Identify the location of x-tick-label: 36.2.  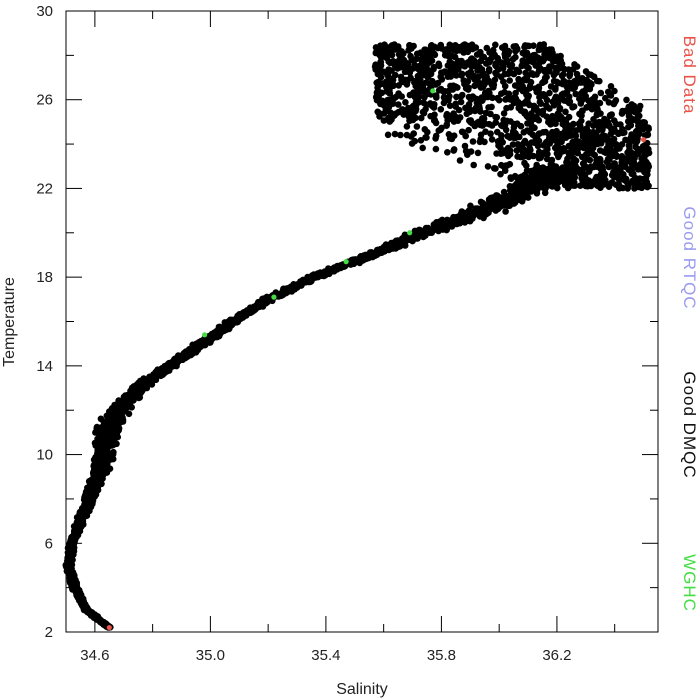
(556, 655).